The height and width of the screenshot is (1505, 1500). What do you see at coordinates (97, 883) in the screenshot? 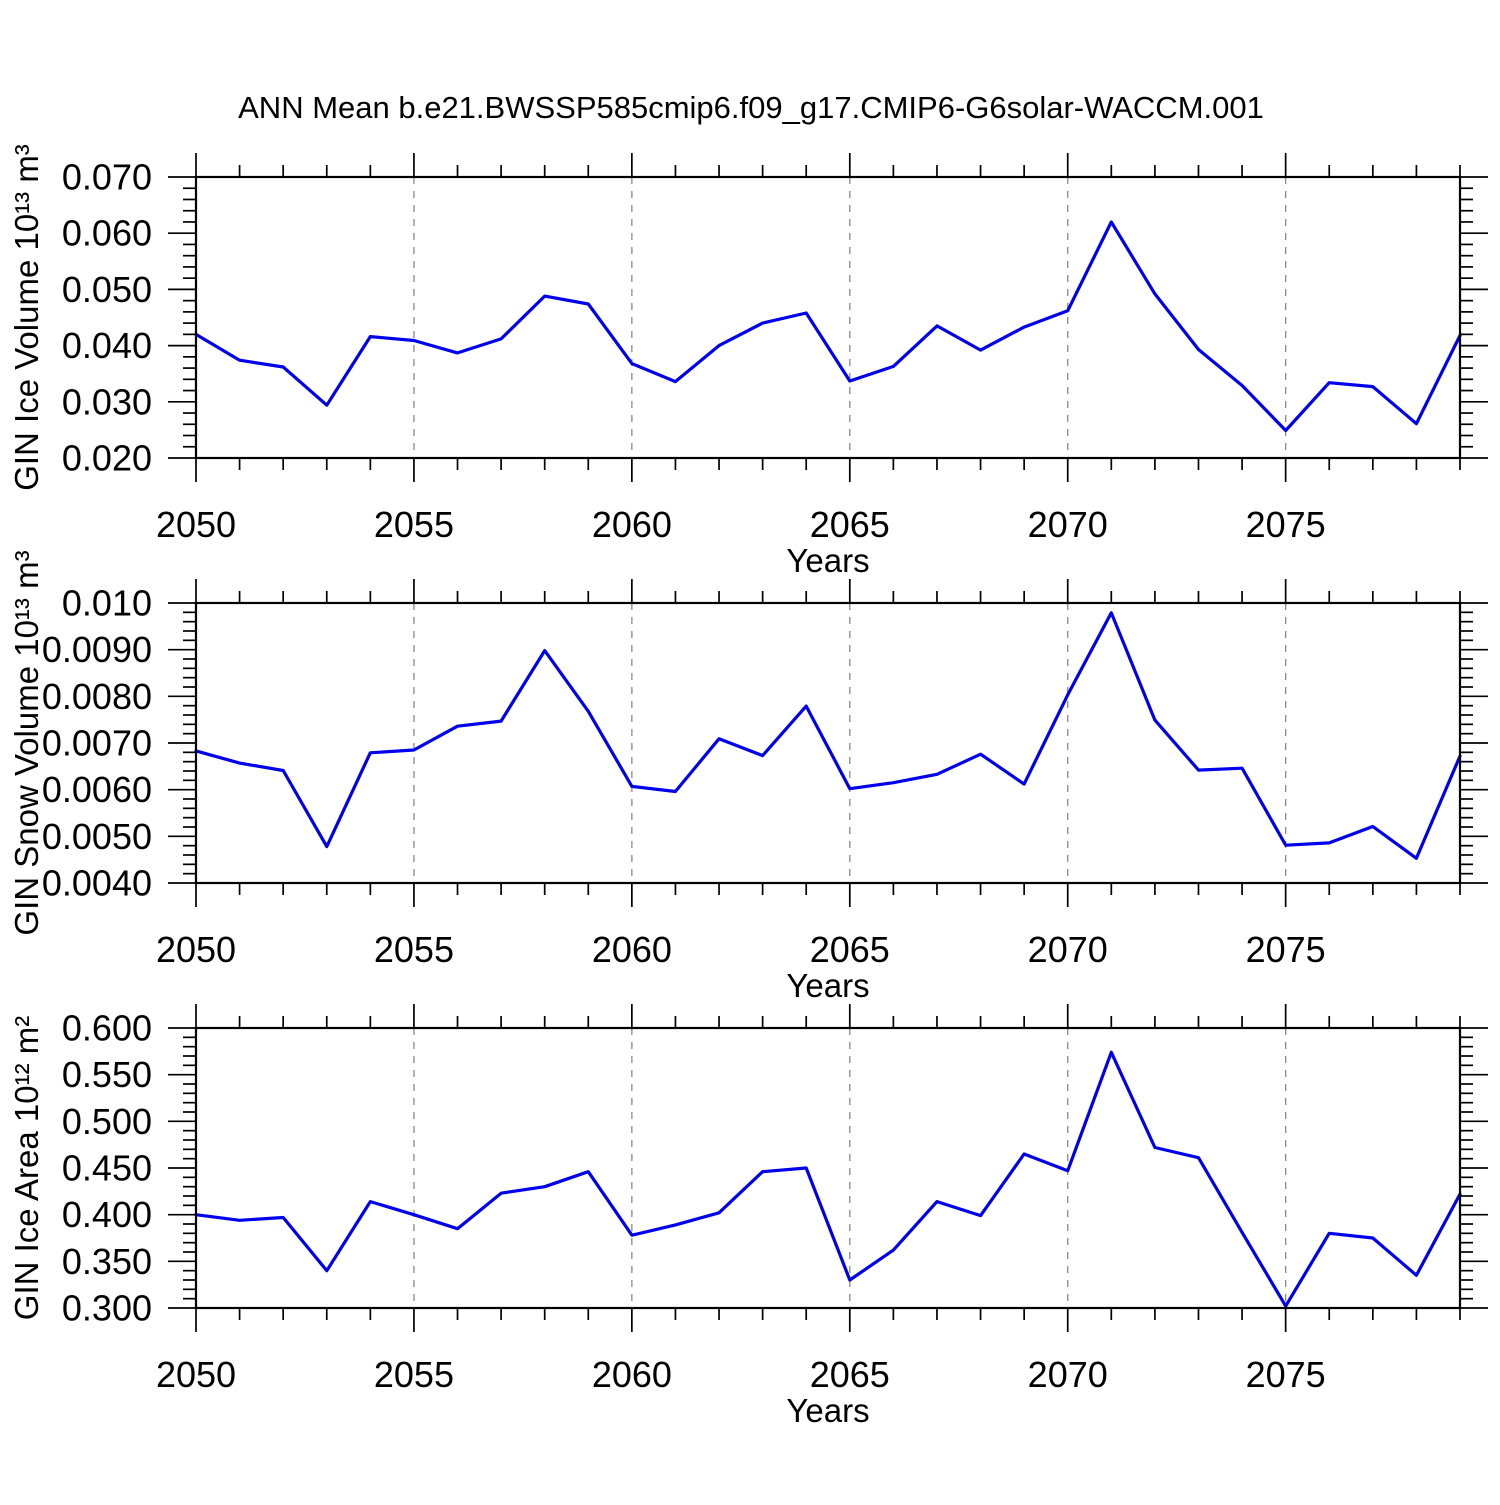
I see `gin-snow-volume-y-tick-label: 0.0040` at bounding box center [97, 883].